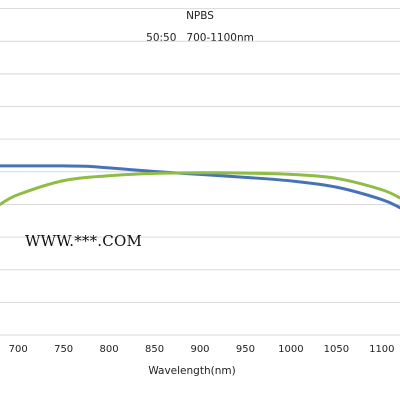  What do you see at coordinates (245, 349) in the screenshot?
I see `x-tick-label: 950` at bounding box center [245, 349].